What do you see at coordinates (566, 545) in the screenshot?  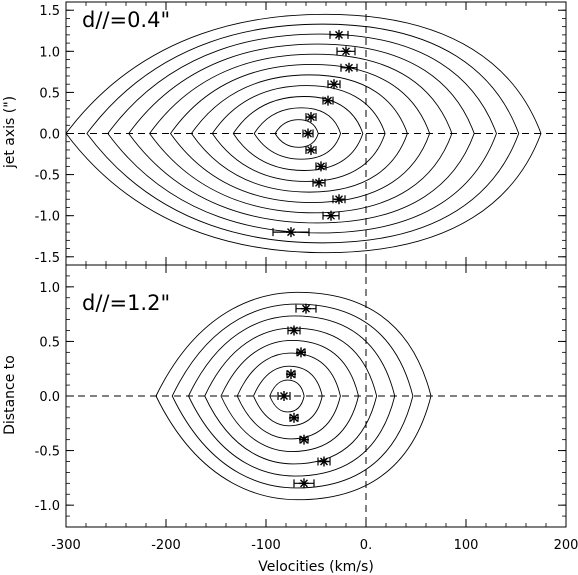 I see `x-tick-label: 200` at bounding box center [566, 545].